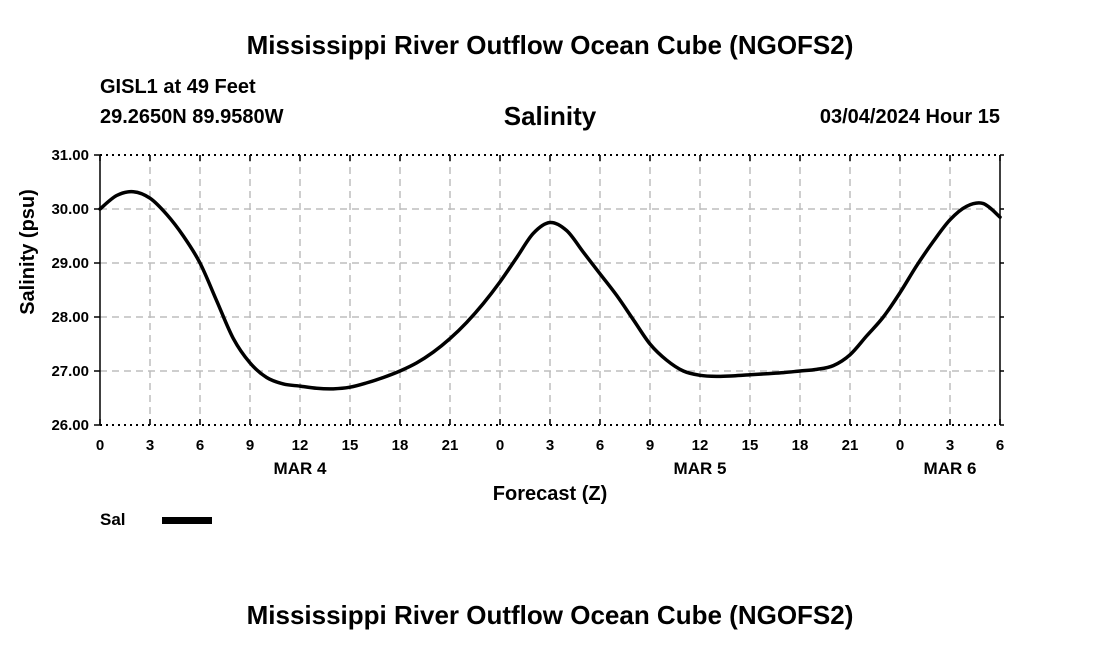 This screenshot has height=650, width=1100. I want to click on y-tick-label: 30.00, so click(70, 209).